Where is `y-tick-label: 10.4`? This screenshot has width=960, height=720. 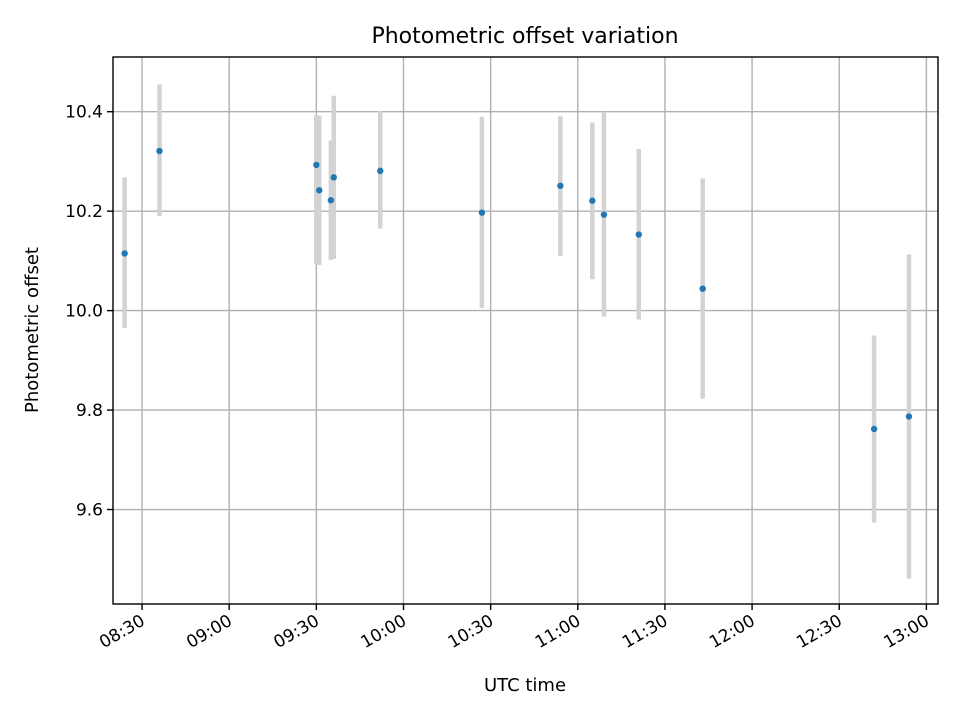
y-tick-label: 10.4 is located at coordinates (84, 113).